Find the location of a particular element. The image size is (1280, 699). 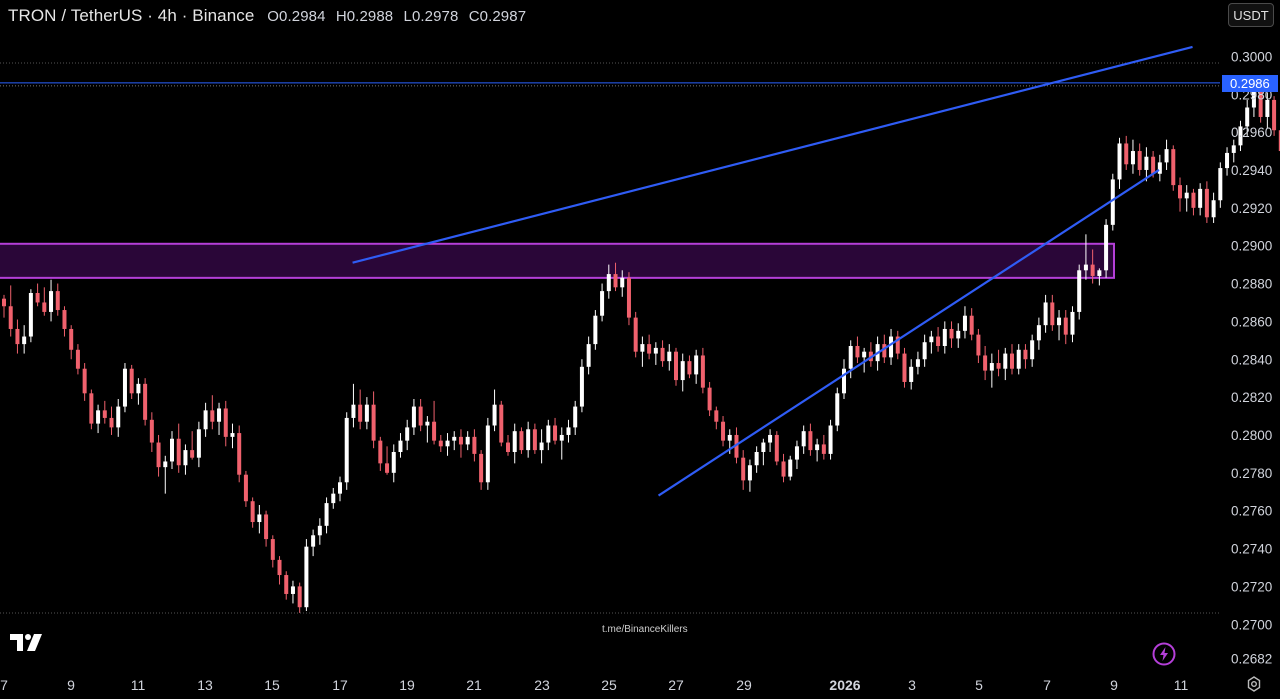

resistance-zone-rect is located at coordinates (557, 260).